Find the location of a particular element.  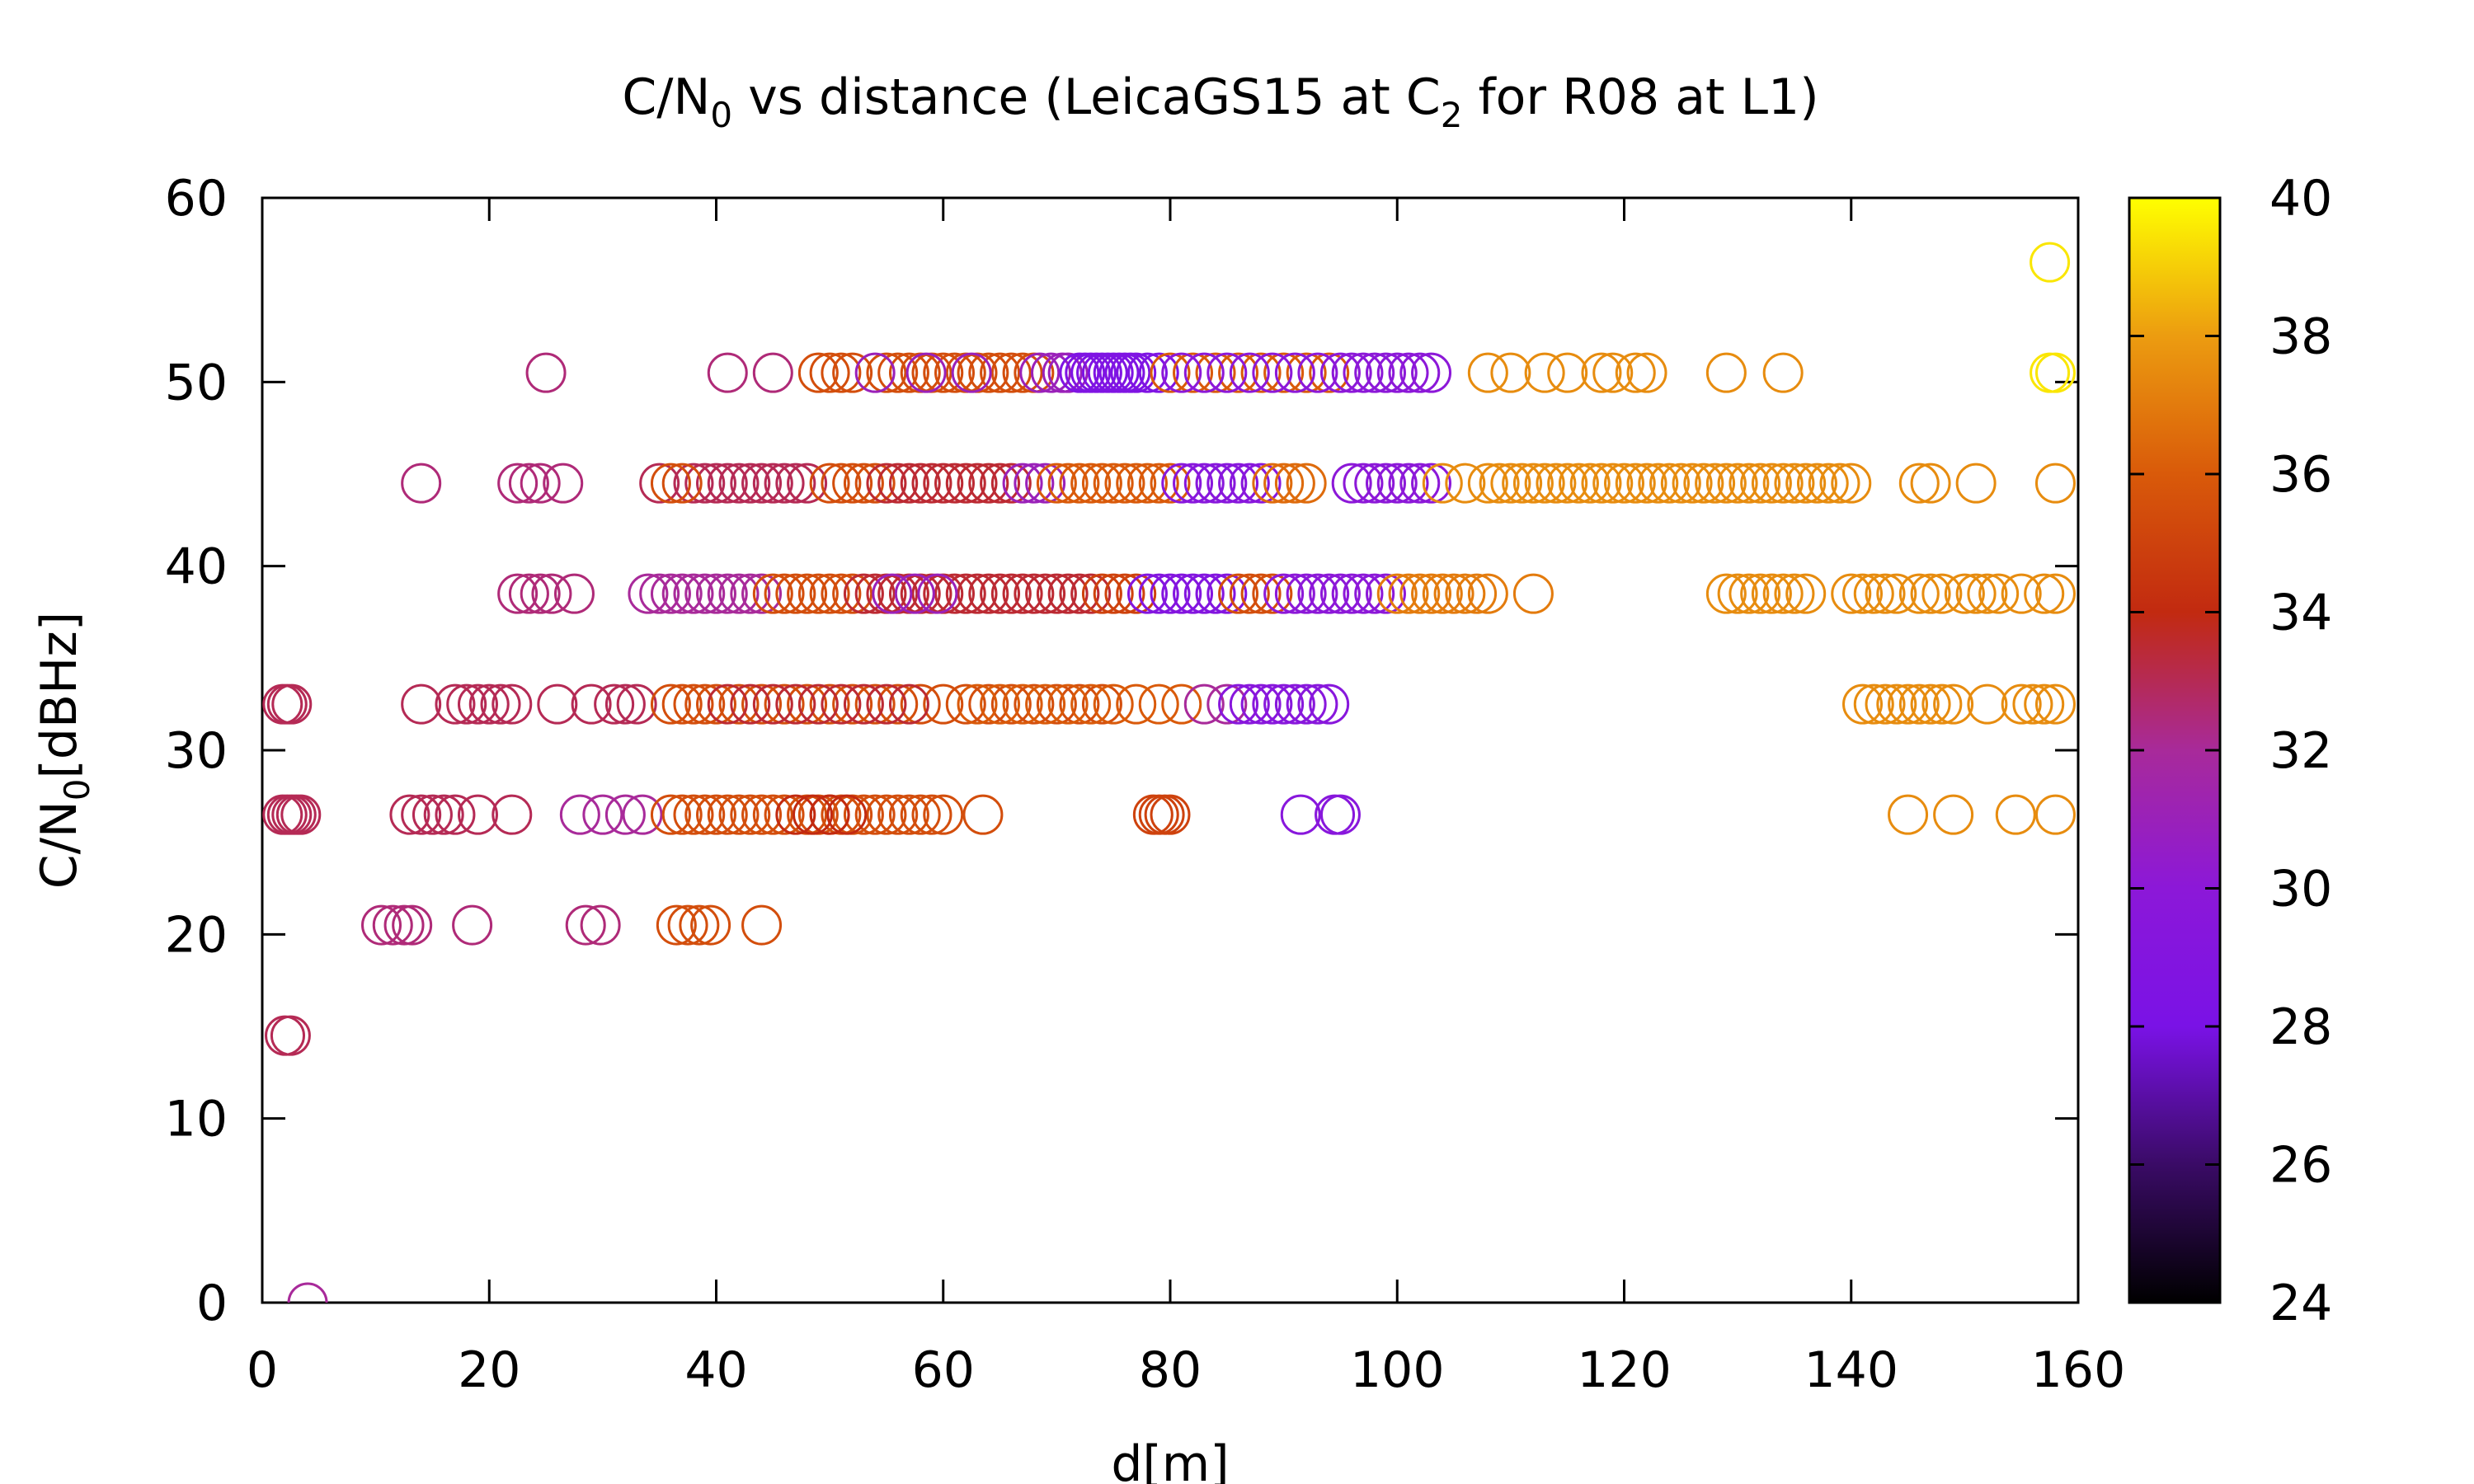

colorbar is located at coordinates (2175, 750).